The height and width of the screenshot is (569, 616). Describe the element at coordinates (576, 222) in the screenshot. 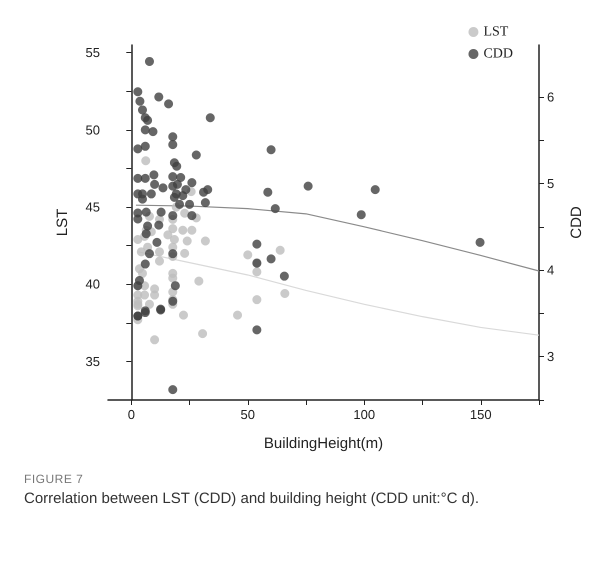

I see `y2-axis-title: CDD` at that location.